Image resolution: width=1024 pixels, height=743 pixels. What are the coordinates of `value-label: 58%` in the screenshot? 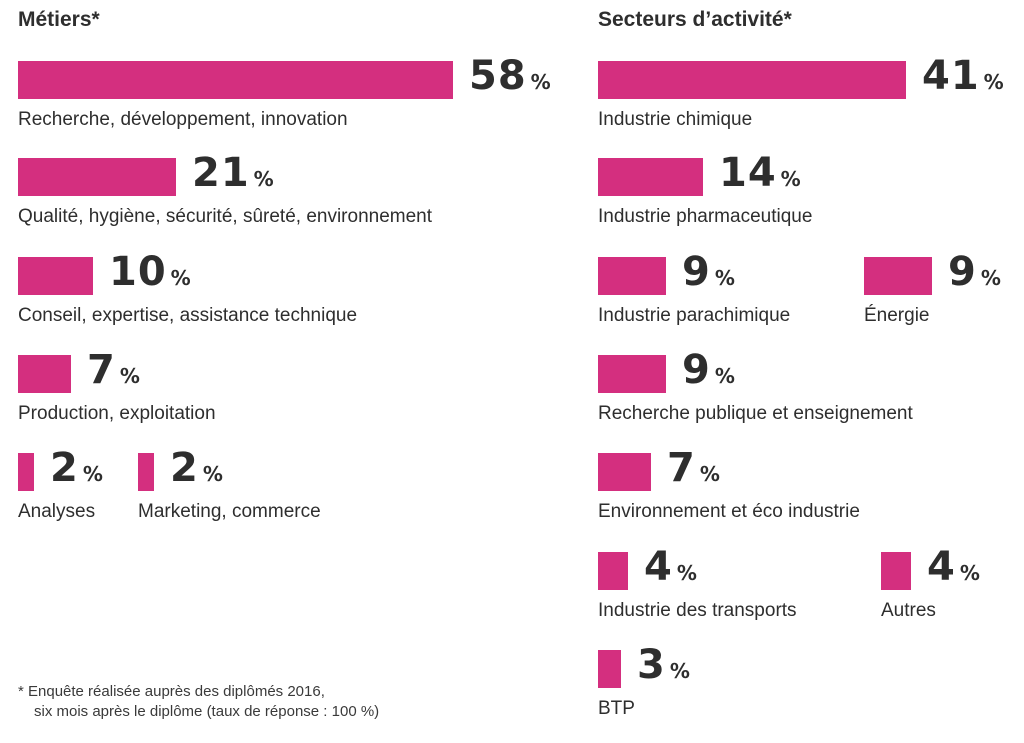 It's located at (510, 76).